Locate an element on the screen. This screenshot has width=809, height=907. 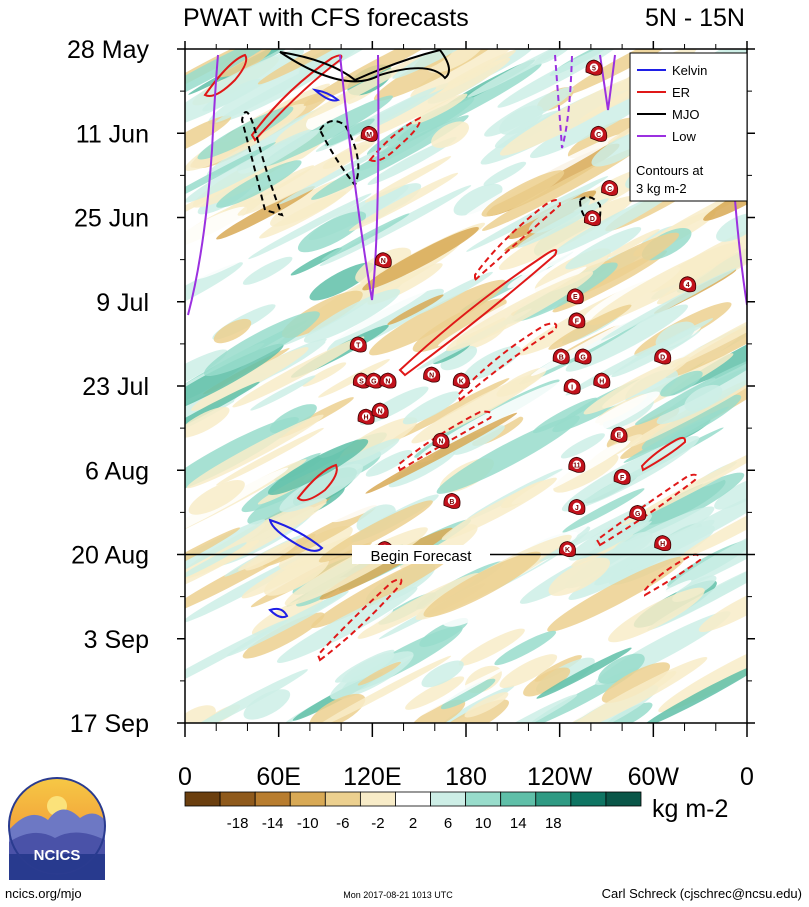
legend-entry: Low is located at coordinates (684, 136).